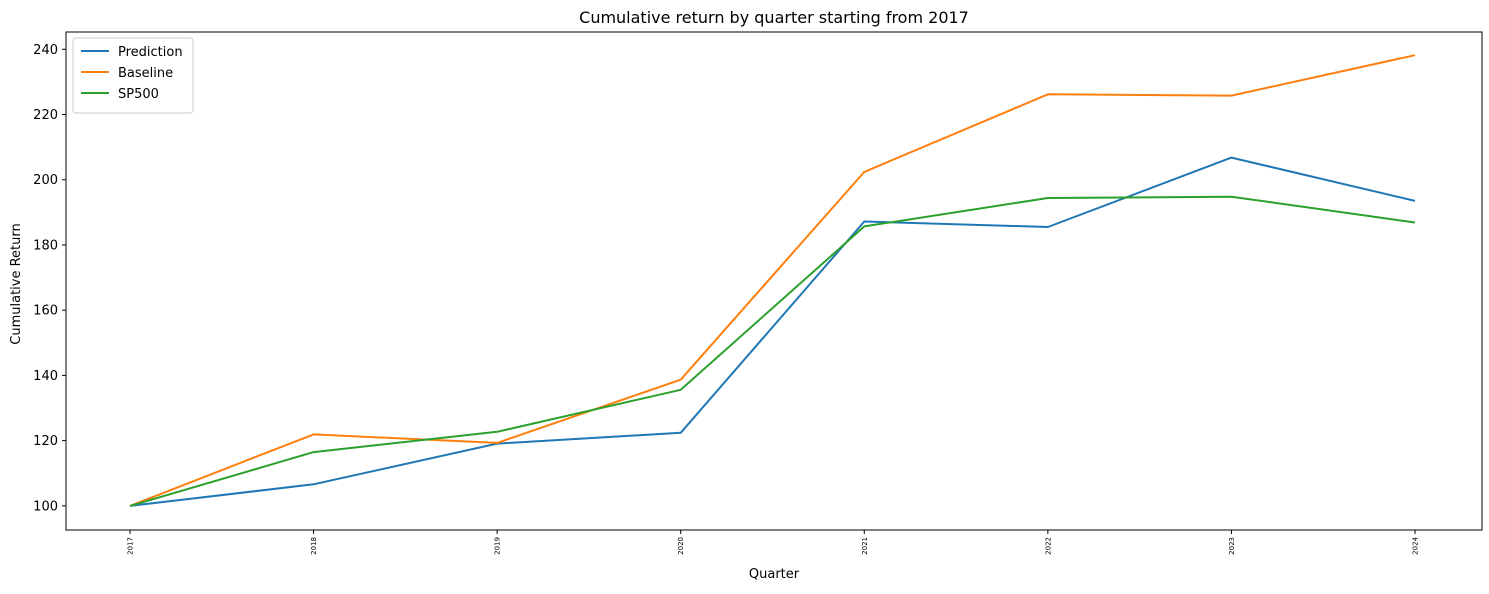  Describe the element at coordinates (138, 94) in the screenshot. I see `legend-label-sp500: SP500` at that location.